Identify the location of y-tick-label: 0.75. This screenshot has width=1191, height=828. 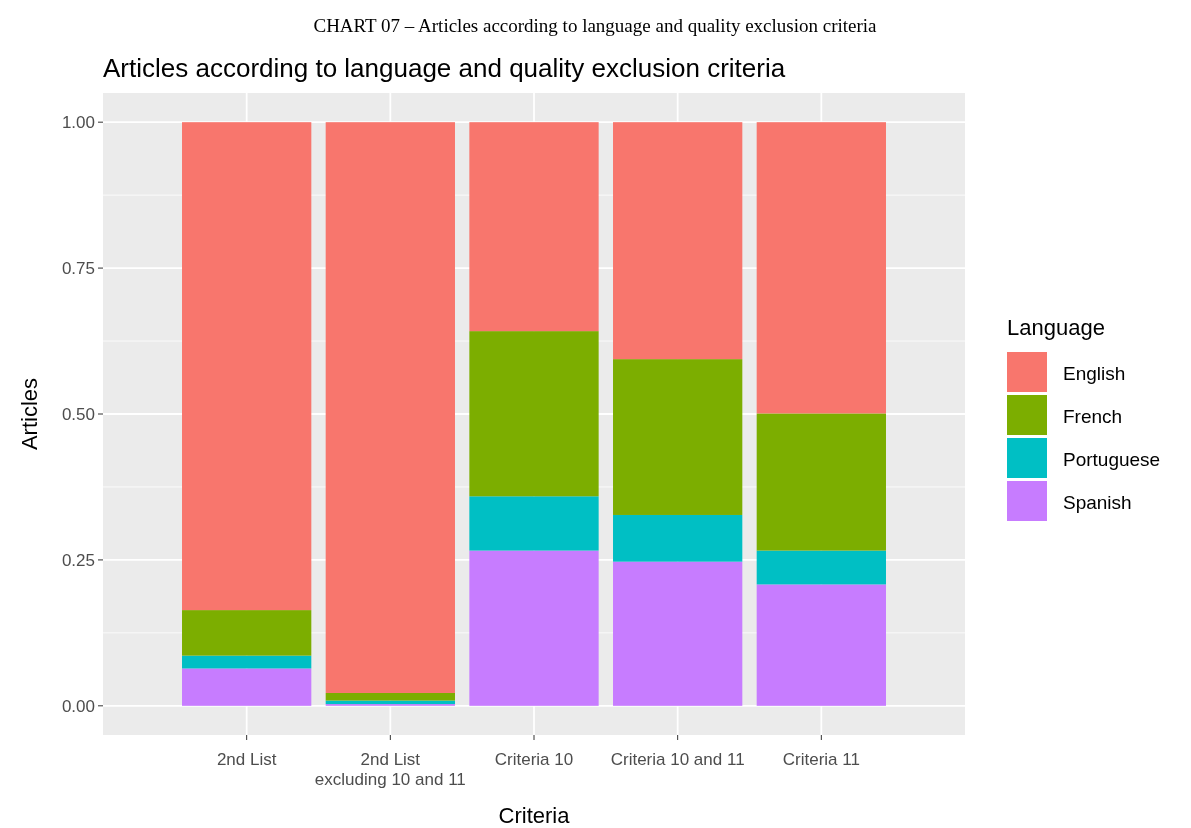
(78, 269).